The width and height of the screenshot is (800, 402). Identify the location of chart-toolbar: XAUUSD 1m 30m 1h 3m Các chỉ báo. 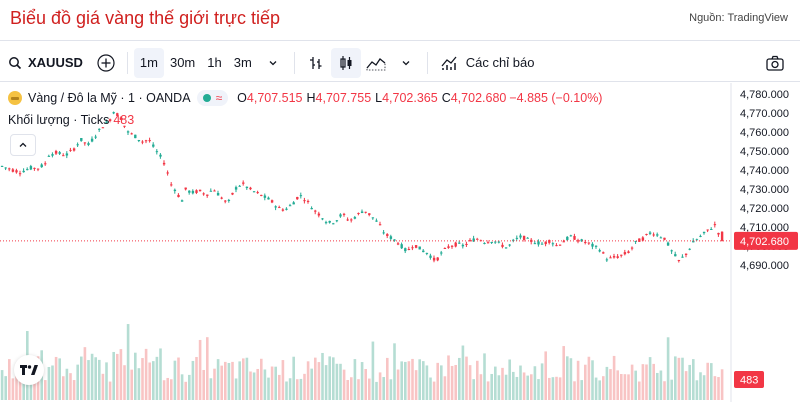
(400, 63).